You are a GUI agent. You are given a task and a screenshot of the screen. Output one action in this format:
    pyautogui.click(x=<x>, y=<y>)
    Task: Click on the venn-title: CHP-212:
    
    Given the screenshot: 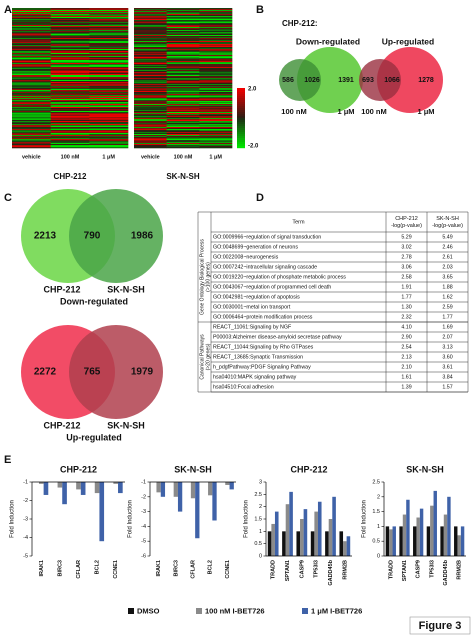 What is the action you would take?
    pyautogui.click(x=300, y=23)
    